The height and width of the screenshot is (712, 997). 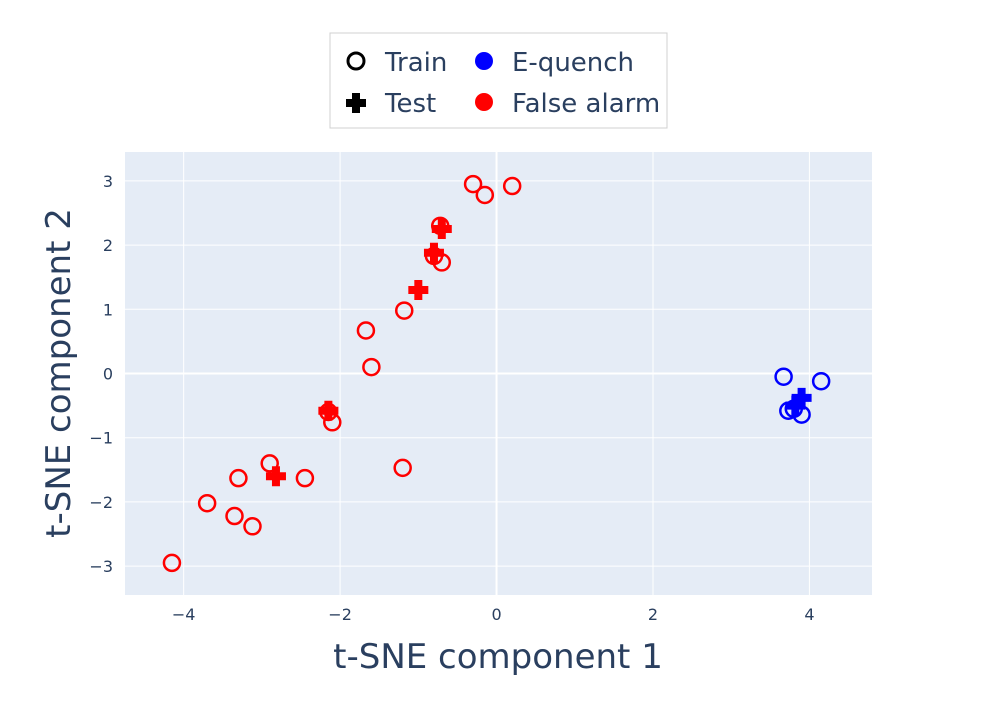 I want to click on x-axis-title: t-SNE component 1, so click(x=498, y=657).